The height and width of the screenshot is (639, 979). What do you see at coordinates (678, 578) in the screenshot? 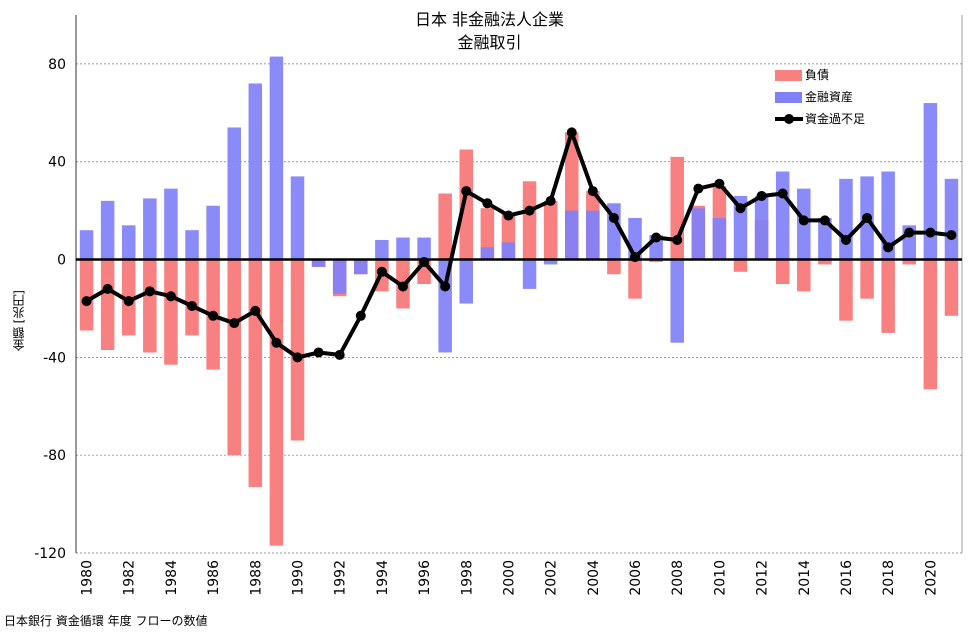
I see `x-tick-label: 2008` at bounding box center [678, 578].